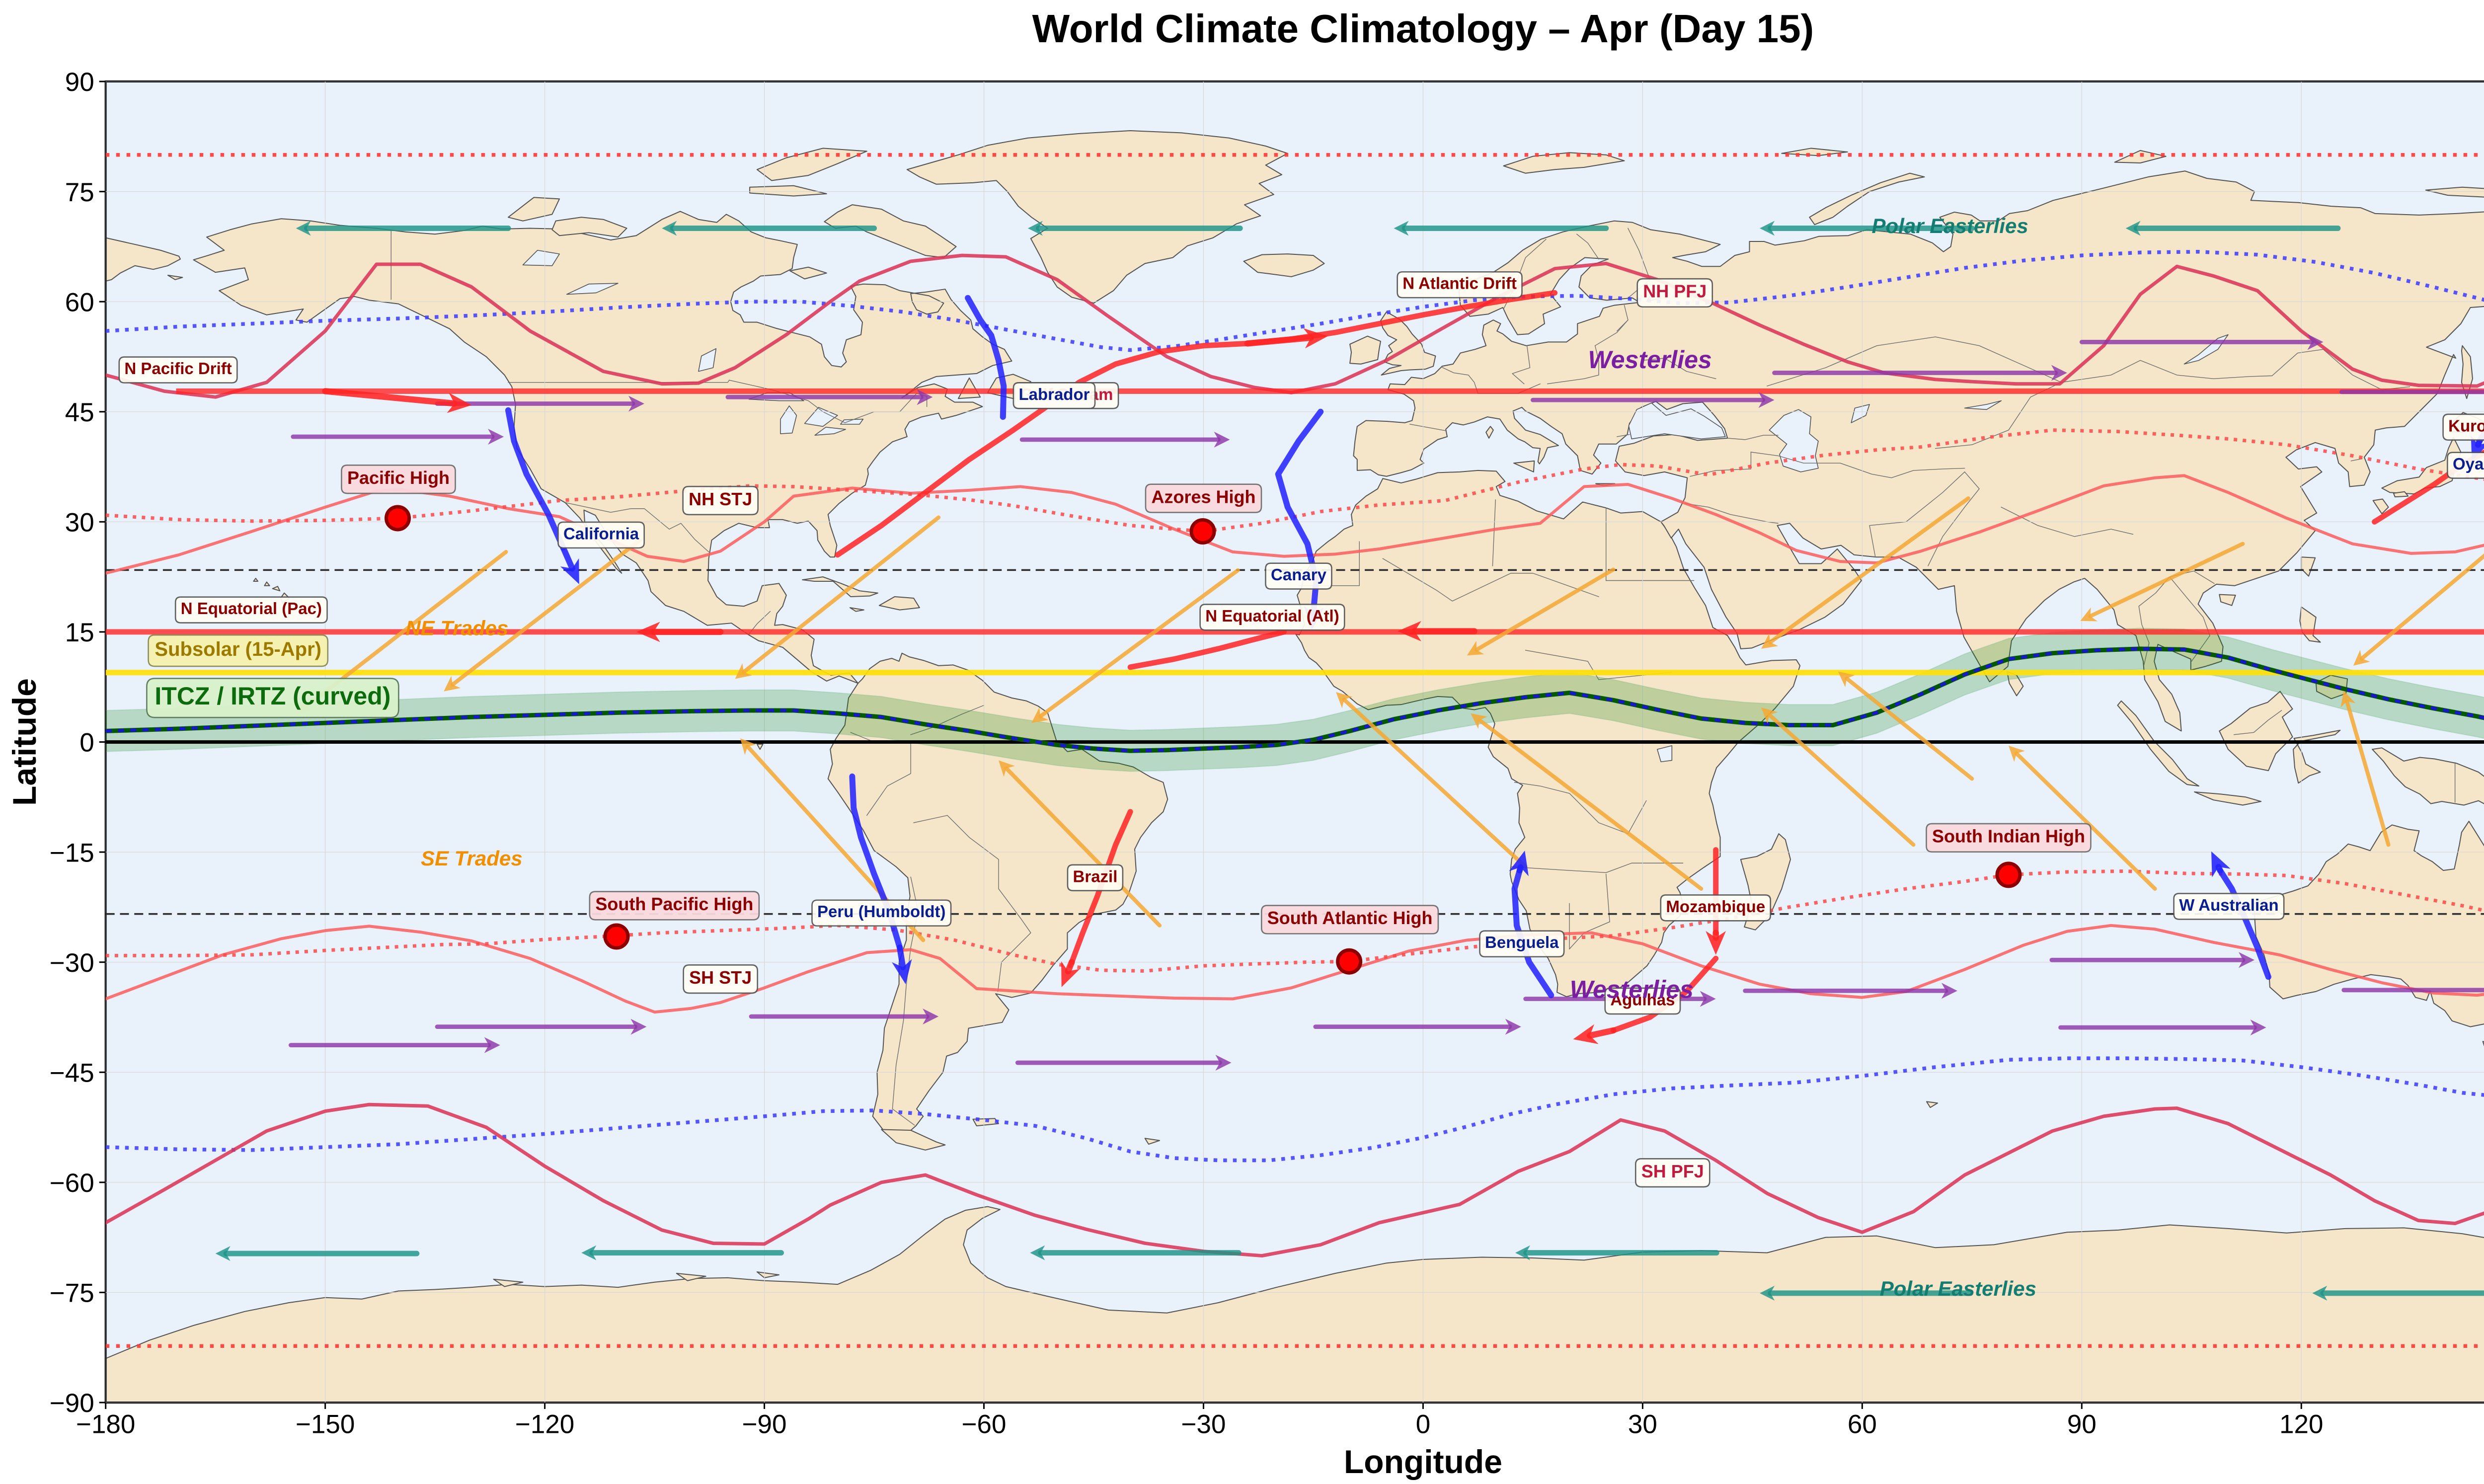 The width and height of the screenshot is (2484, 1484). Describe the element at coordinates (238, 649) in the screenshot. I see `svg-text: Subsolar (15-Apr)` at that location.